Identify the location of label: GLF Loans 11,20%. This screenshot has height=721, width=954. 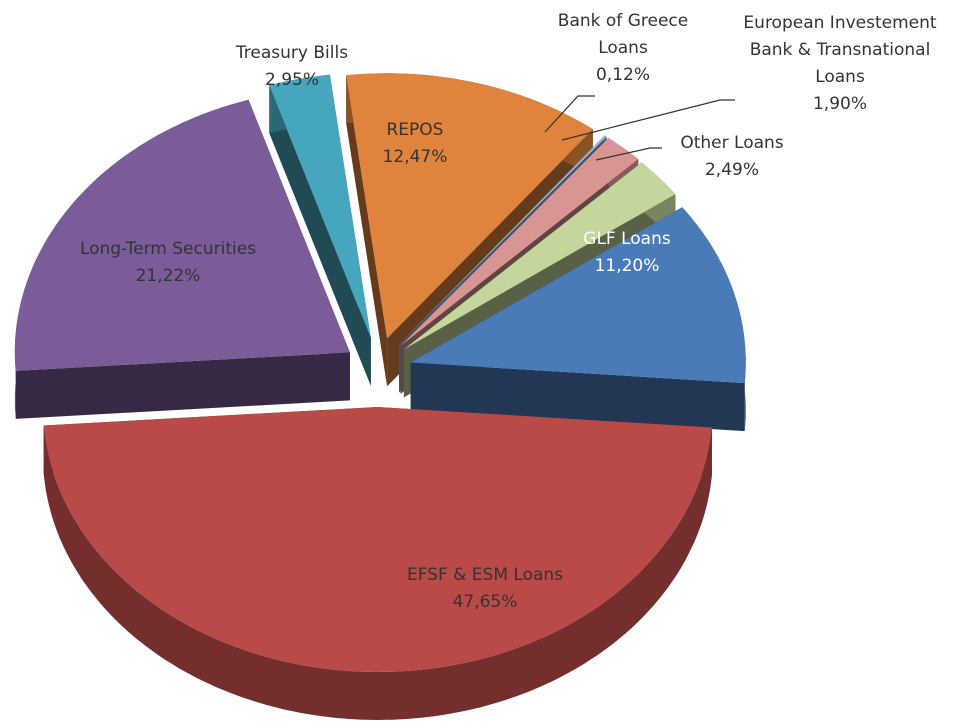
(627, 253).